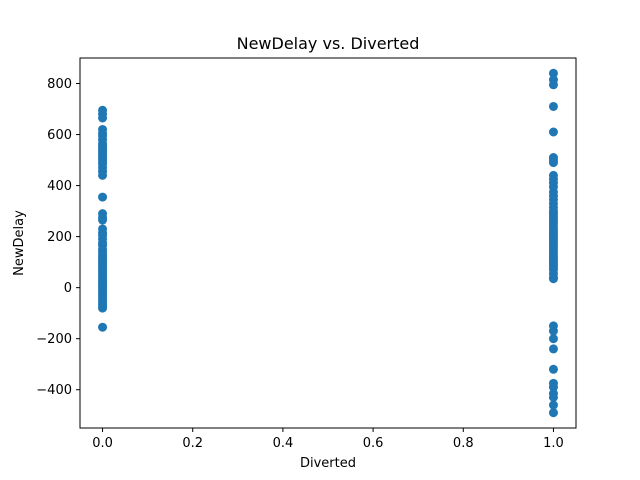 The height and width of the screenshot is (480, 640). What do you see at coordinates (328, 439) in the screenshot?
I see `x-axis: 0.0 0.2 0.4 0.6 0.8 1.0` at bounding box center [328, 439].